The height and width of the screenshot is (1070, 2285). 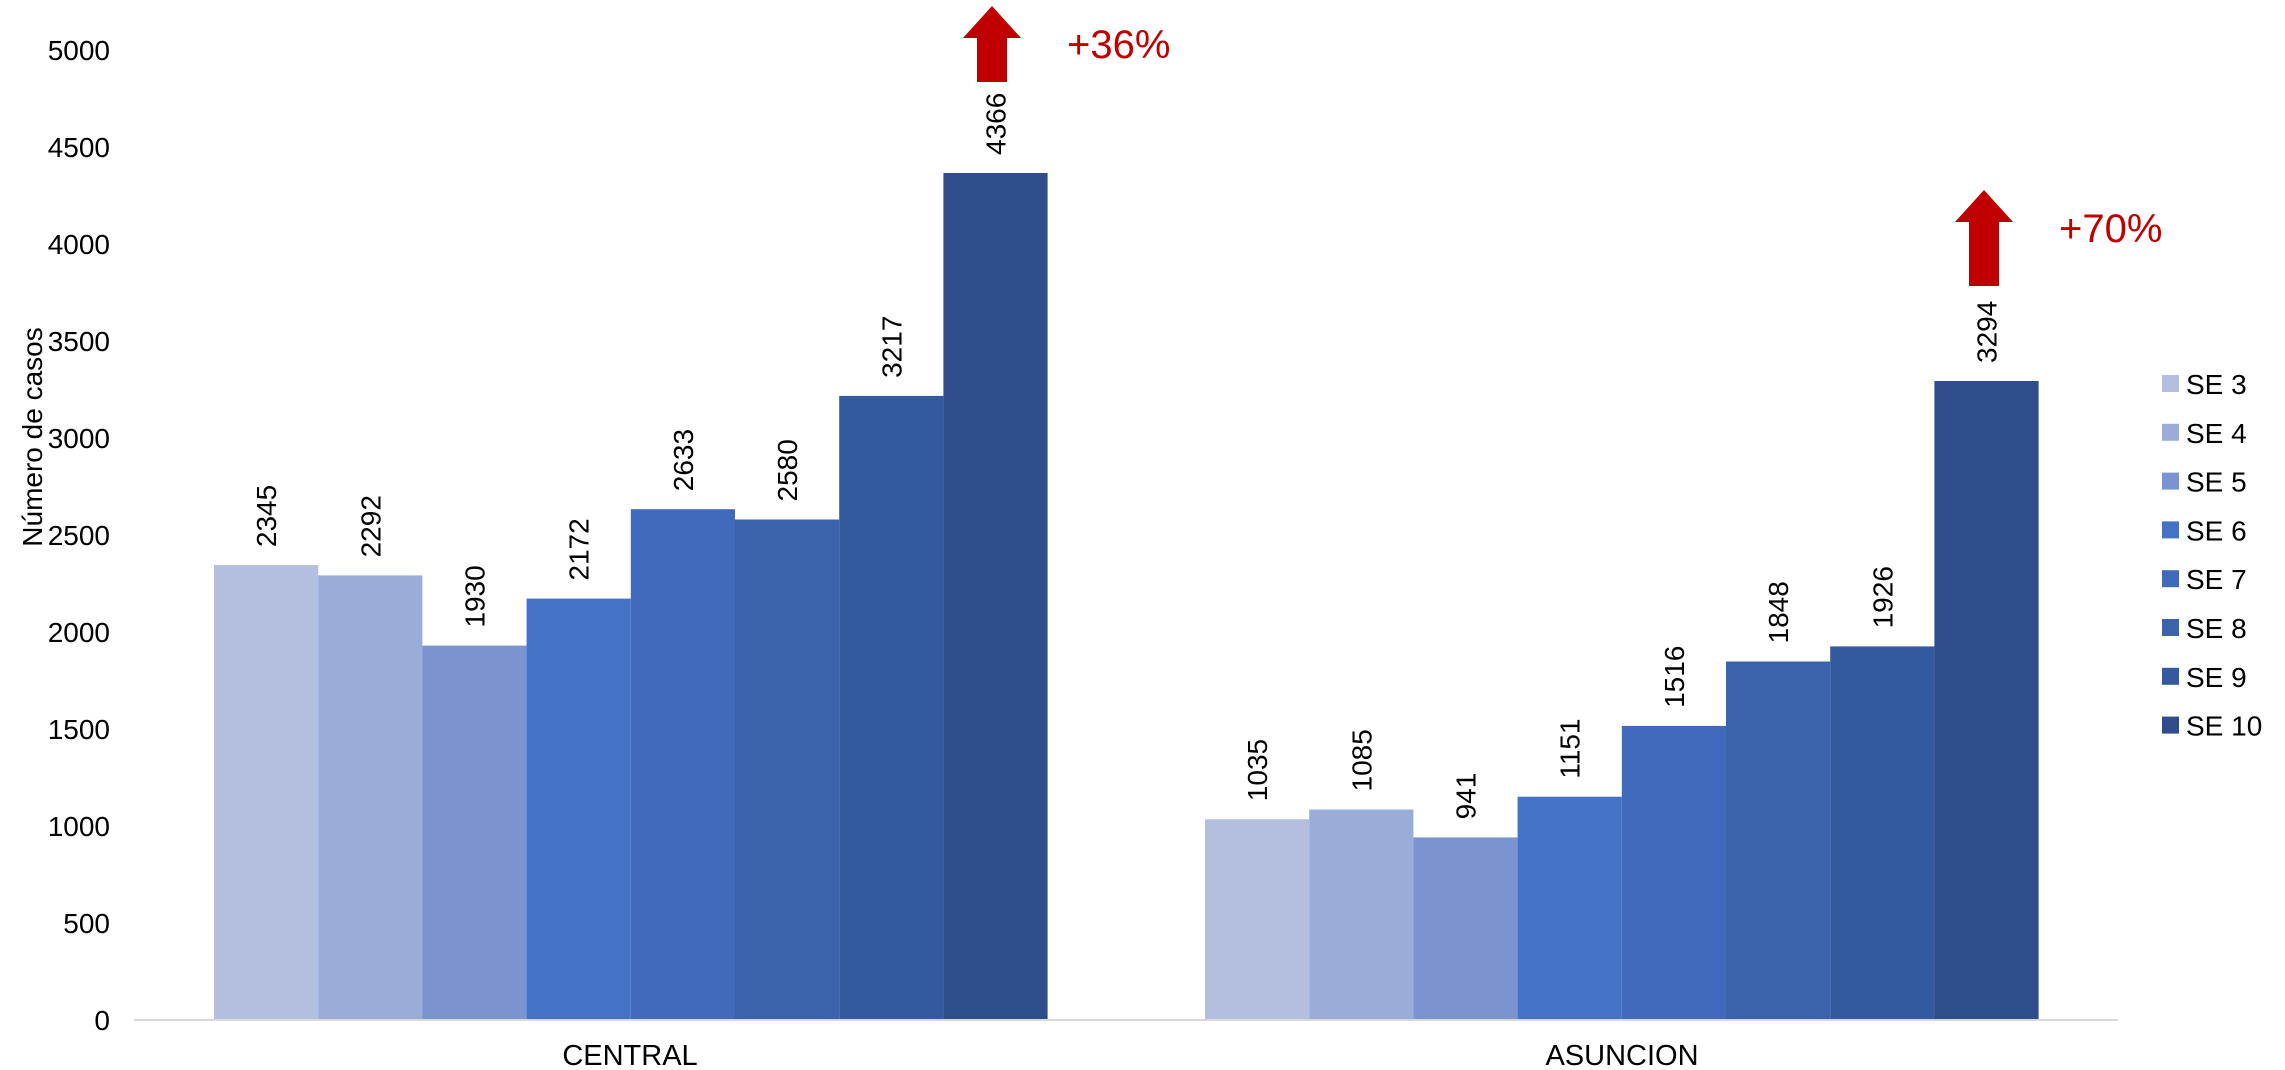 What do you see at coordinates (2224, 726) in the screenshot?
I see `legend-label: SE 10` at bounding box center [2224, 726].